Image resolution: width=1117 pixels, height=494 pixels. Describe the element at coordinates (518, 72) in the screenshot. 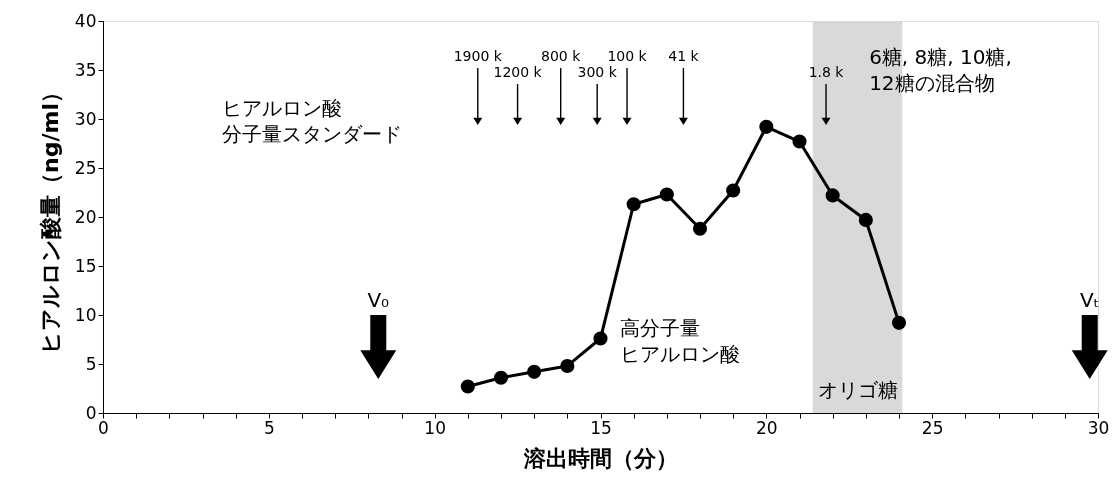

I see `ref-line-label: 1200 k` at that location.